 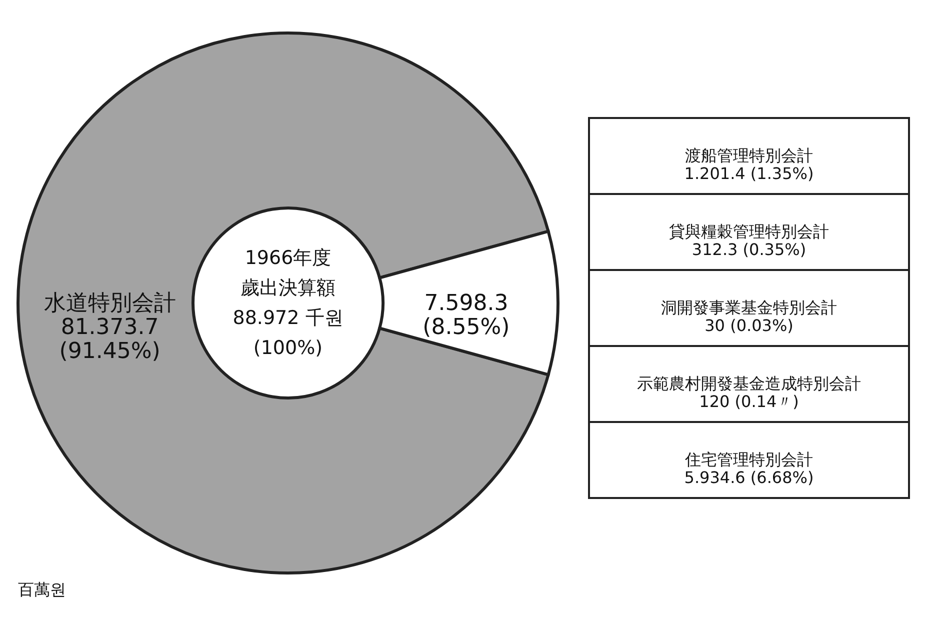 I want to click on category-label: 貸與糧穀管理特別会計, so click(x=749, y=231).